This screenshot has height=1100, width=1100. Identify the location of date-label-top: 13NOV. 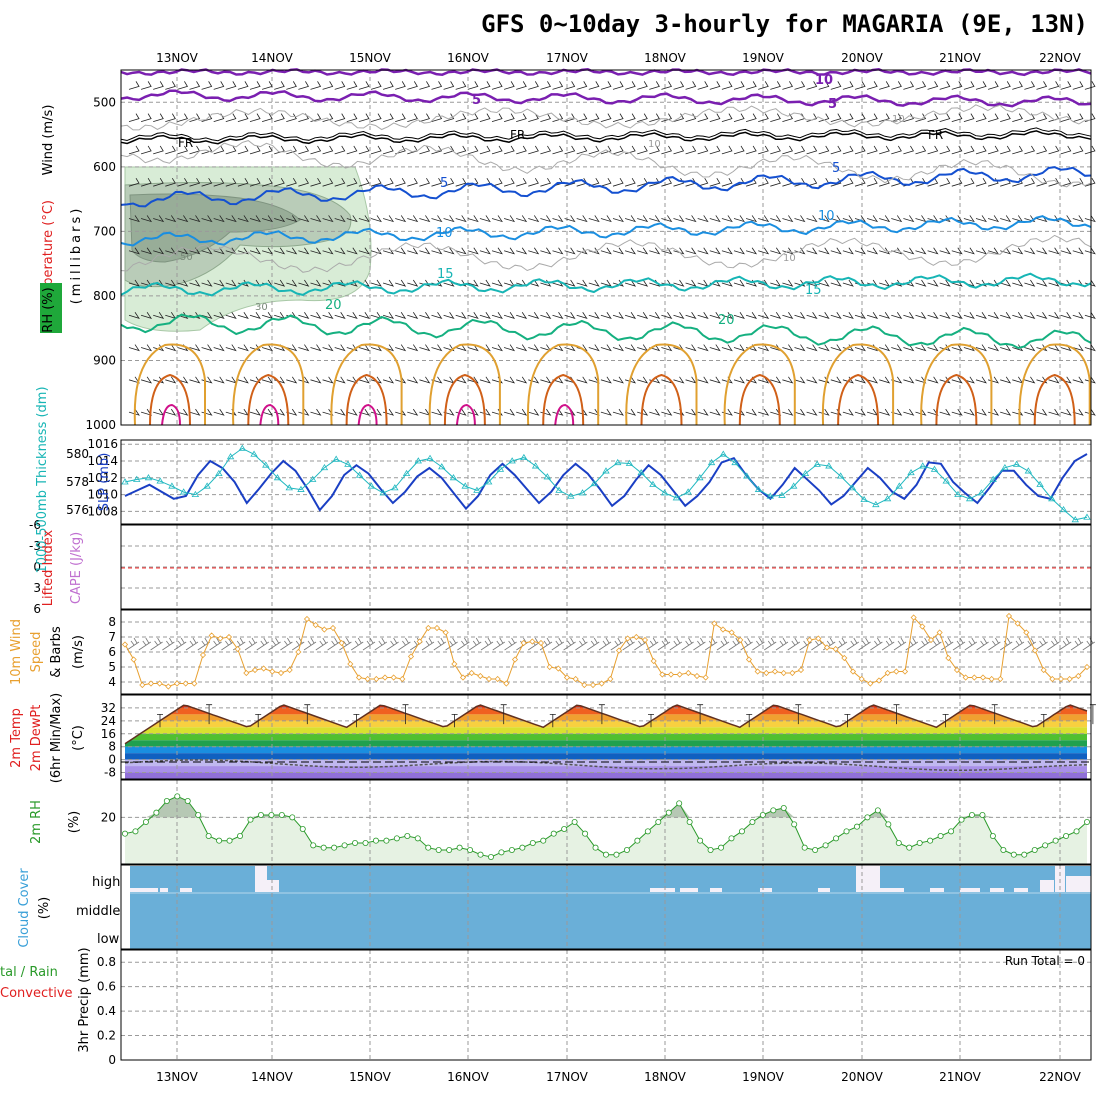
(177, 58).